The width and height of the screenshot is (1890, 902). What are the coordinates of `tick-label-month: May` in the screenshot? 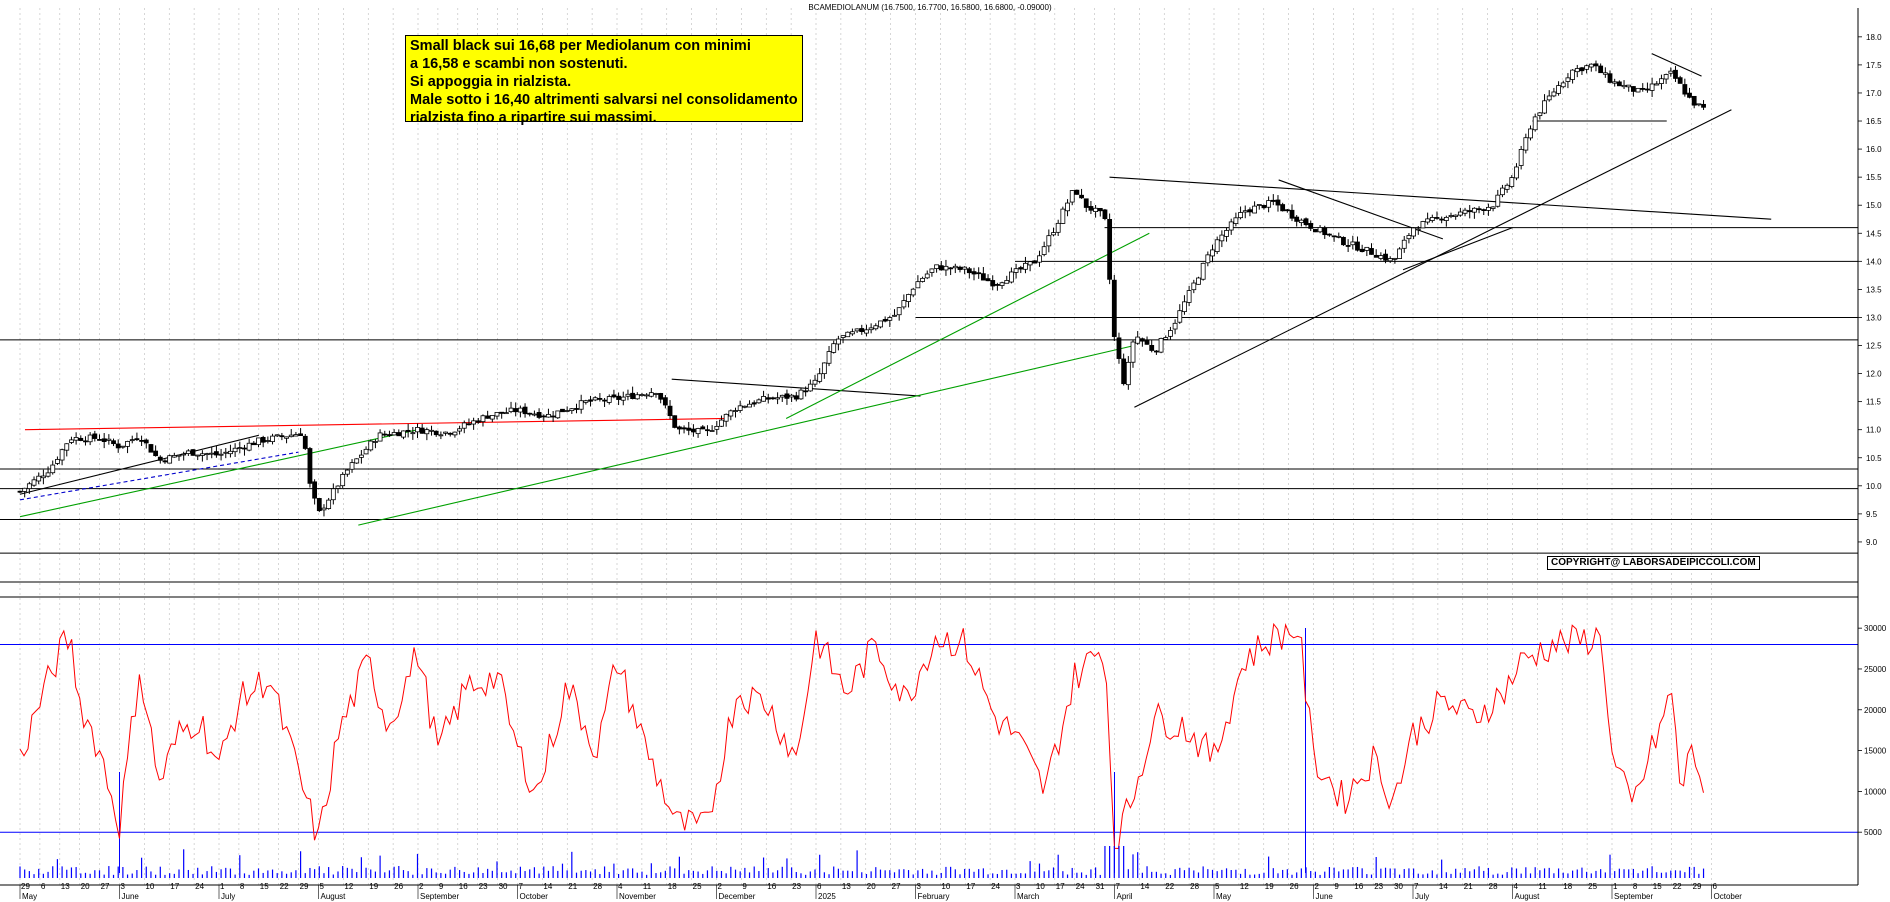 It's located at (29, 896).